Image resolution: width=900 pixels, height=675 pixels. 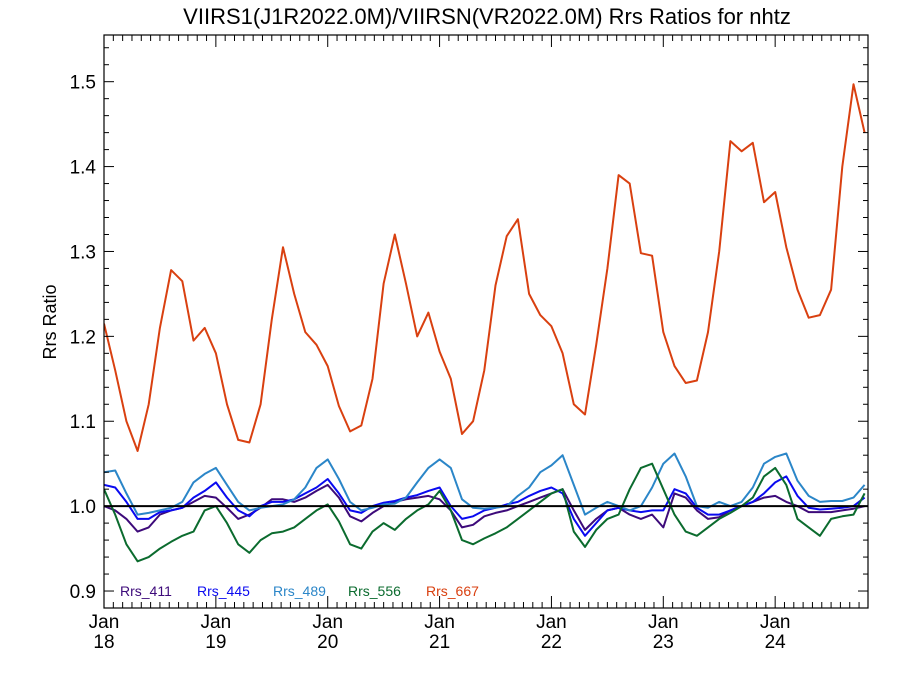 I want to click on legend: Rrs_411 Rrs_445 Rrs_489 Rrs_556 Rrs_667, so click(x=299, y=591).